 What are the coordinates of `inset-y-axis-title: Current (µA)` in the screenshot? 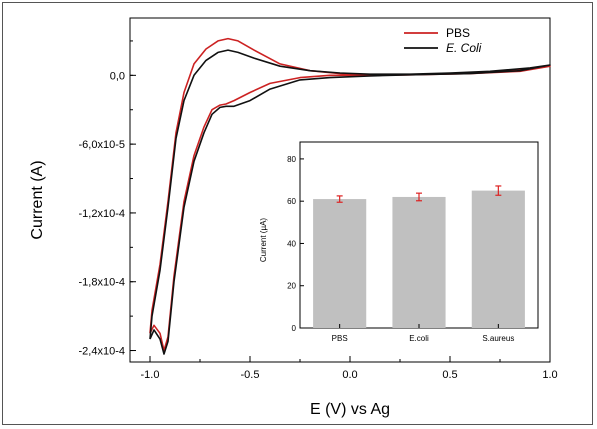 It's located at (263, 240).